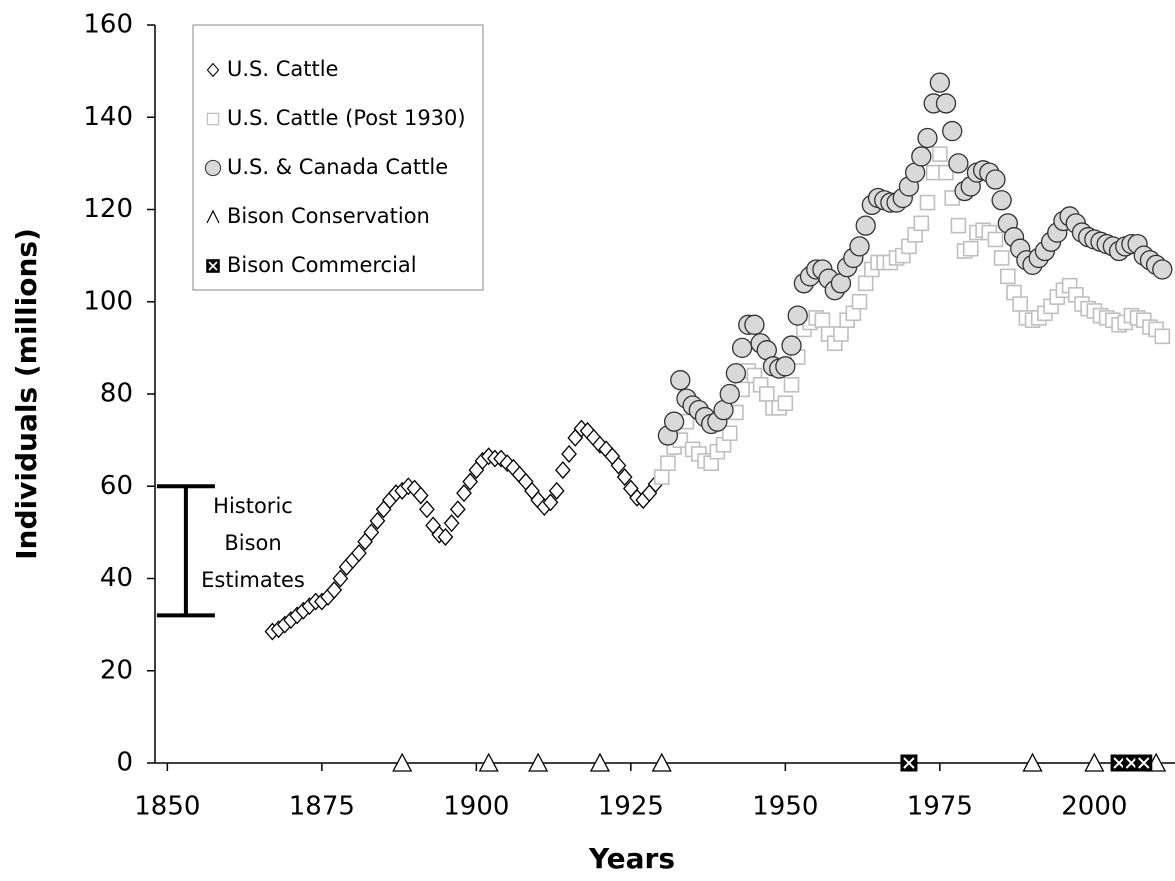 The height and width of the screenshot is (881, 1175). I want to click on legend-box, so click(338, 157).